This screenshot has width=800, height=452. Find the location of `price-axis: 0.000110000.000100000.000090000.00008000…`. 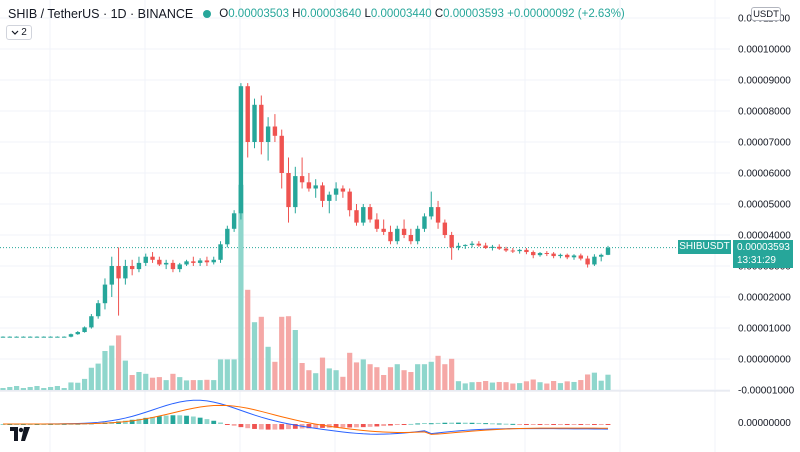

price-axis: 0.000110000.000100000.000090000.00008000… is located at coordinates (766, 222).